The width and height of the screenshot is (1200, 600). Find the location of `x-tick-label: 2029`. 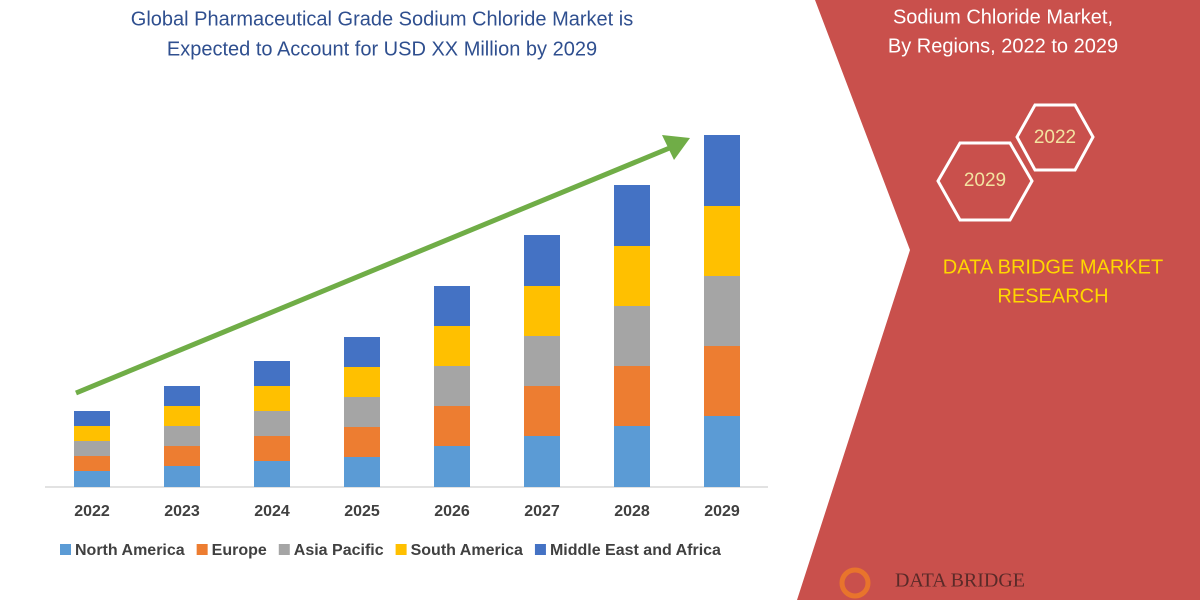

x-tick-label: 2029 is located at coordinates (722, 511).